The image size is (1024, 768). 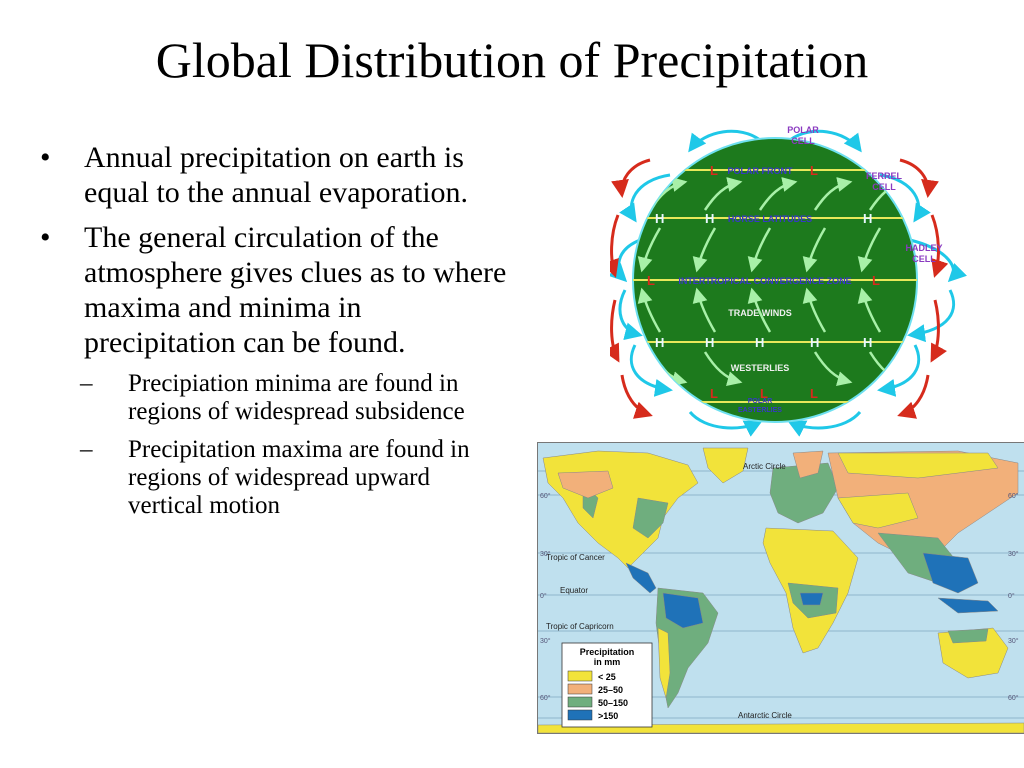 I want to click on arctic-circle-label: Arctic Circle, so click(x=764, y=466).